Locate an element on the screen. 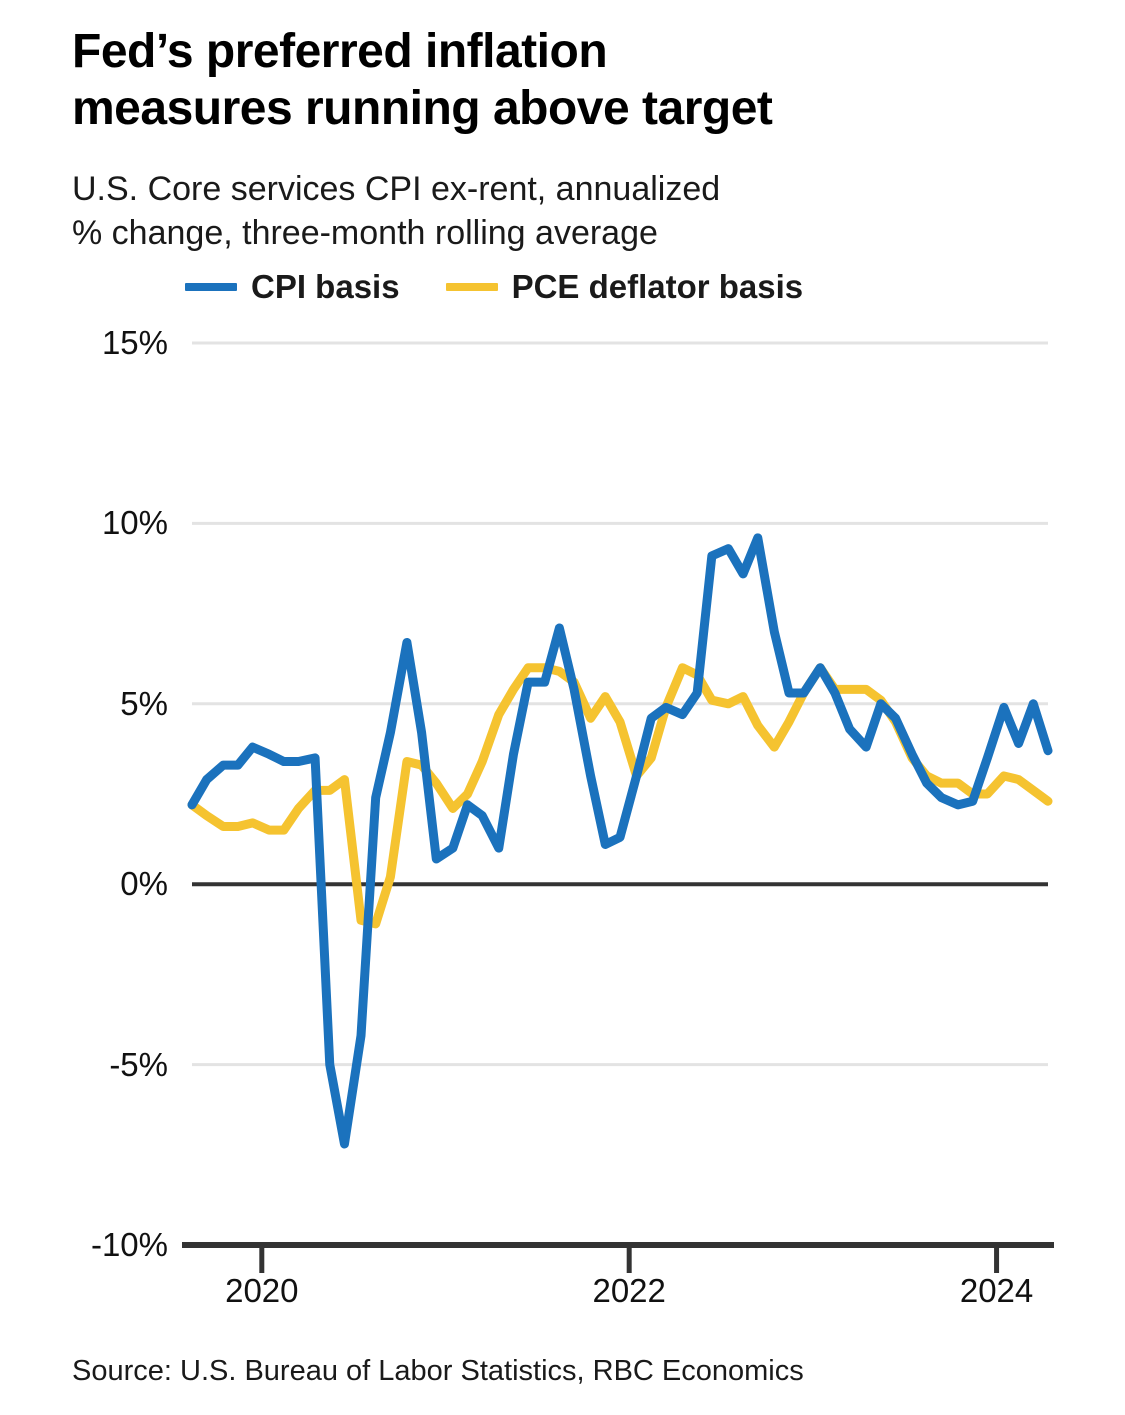  y-axis-tick-label: 10% is located at coordinates (134, 523).